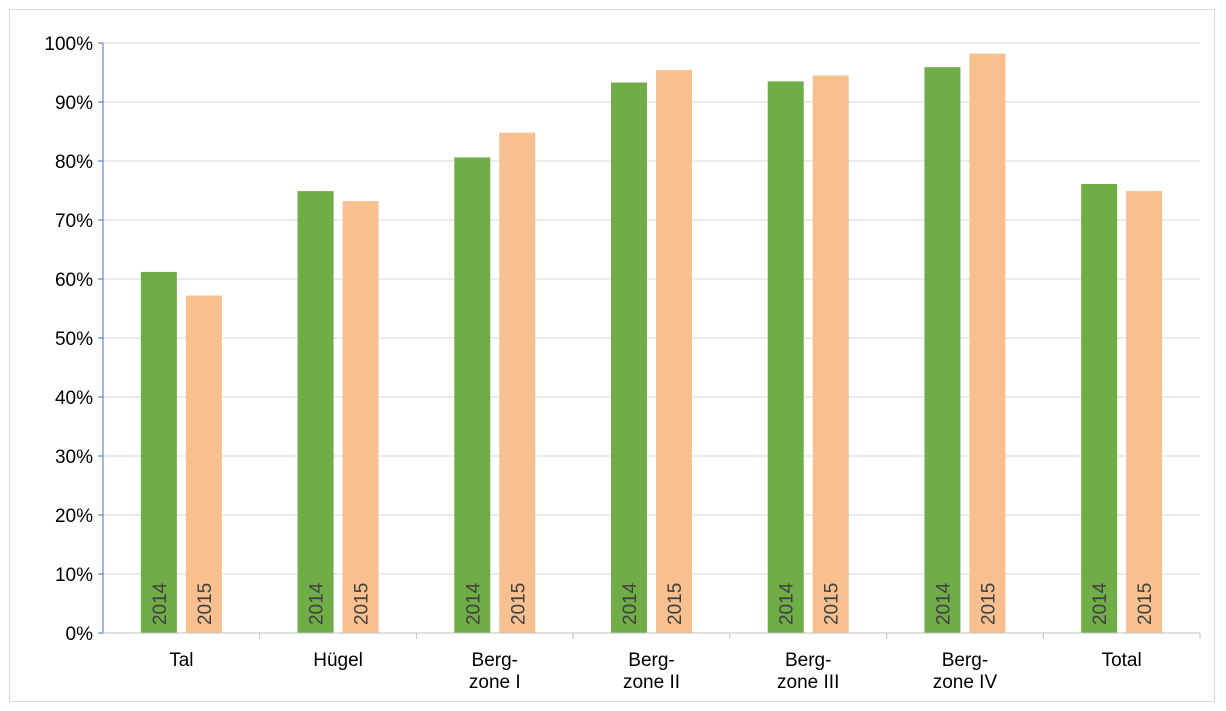 Image resolution: width=1226 pixels, height=711 pixels. What do you see at coordinates (651, 671) in the screenshot?
I see `x-tick-label: Berg-zone II` at bounding box center [651, 671].